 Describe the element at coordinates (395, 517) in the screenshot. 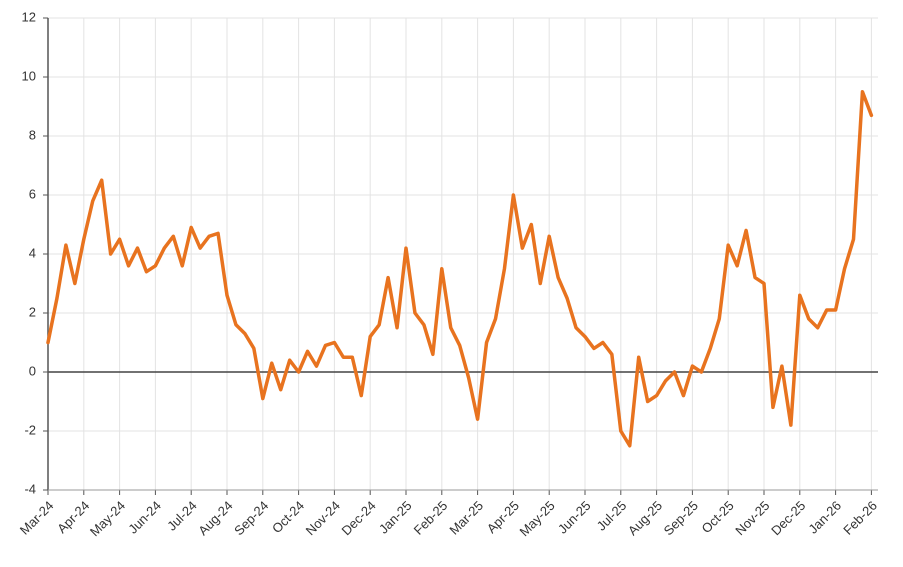

I see `x-tick-label: Jan-25` at that location.